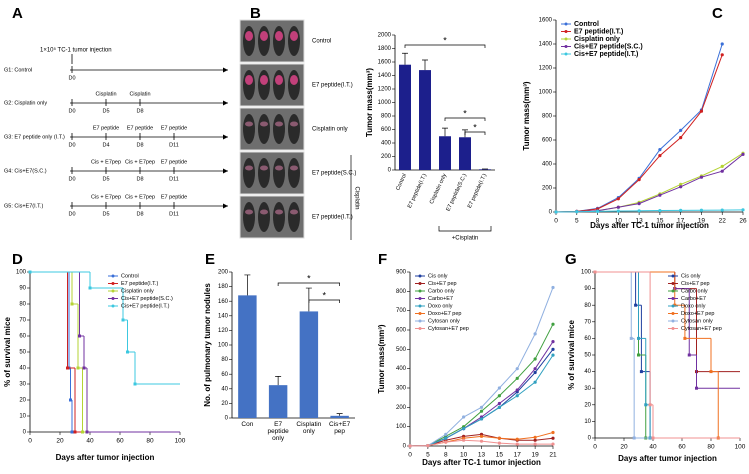  What do you see at coordinates (681, 221) in the screenshot?
I see `x-tick-label: 17` at bounding box center [681, 221].